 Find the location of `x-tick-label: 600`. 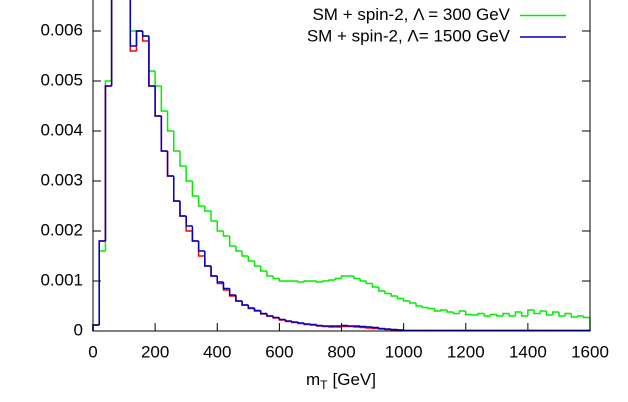

x-tick-label: 600 is located at coordinates (279, 351).